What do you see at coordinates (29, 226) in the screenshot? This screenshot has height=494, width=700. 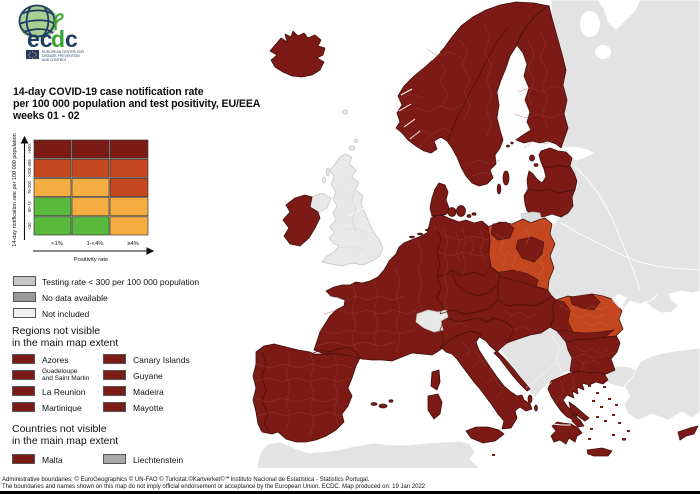 I see `svg-text: <50` at bounding box center [29, 226].